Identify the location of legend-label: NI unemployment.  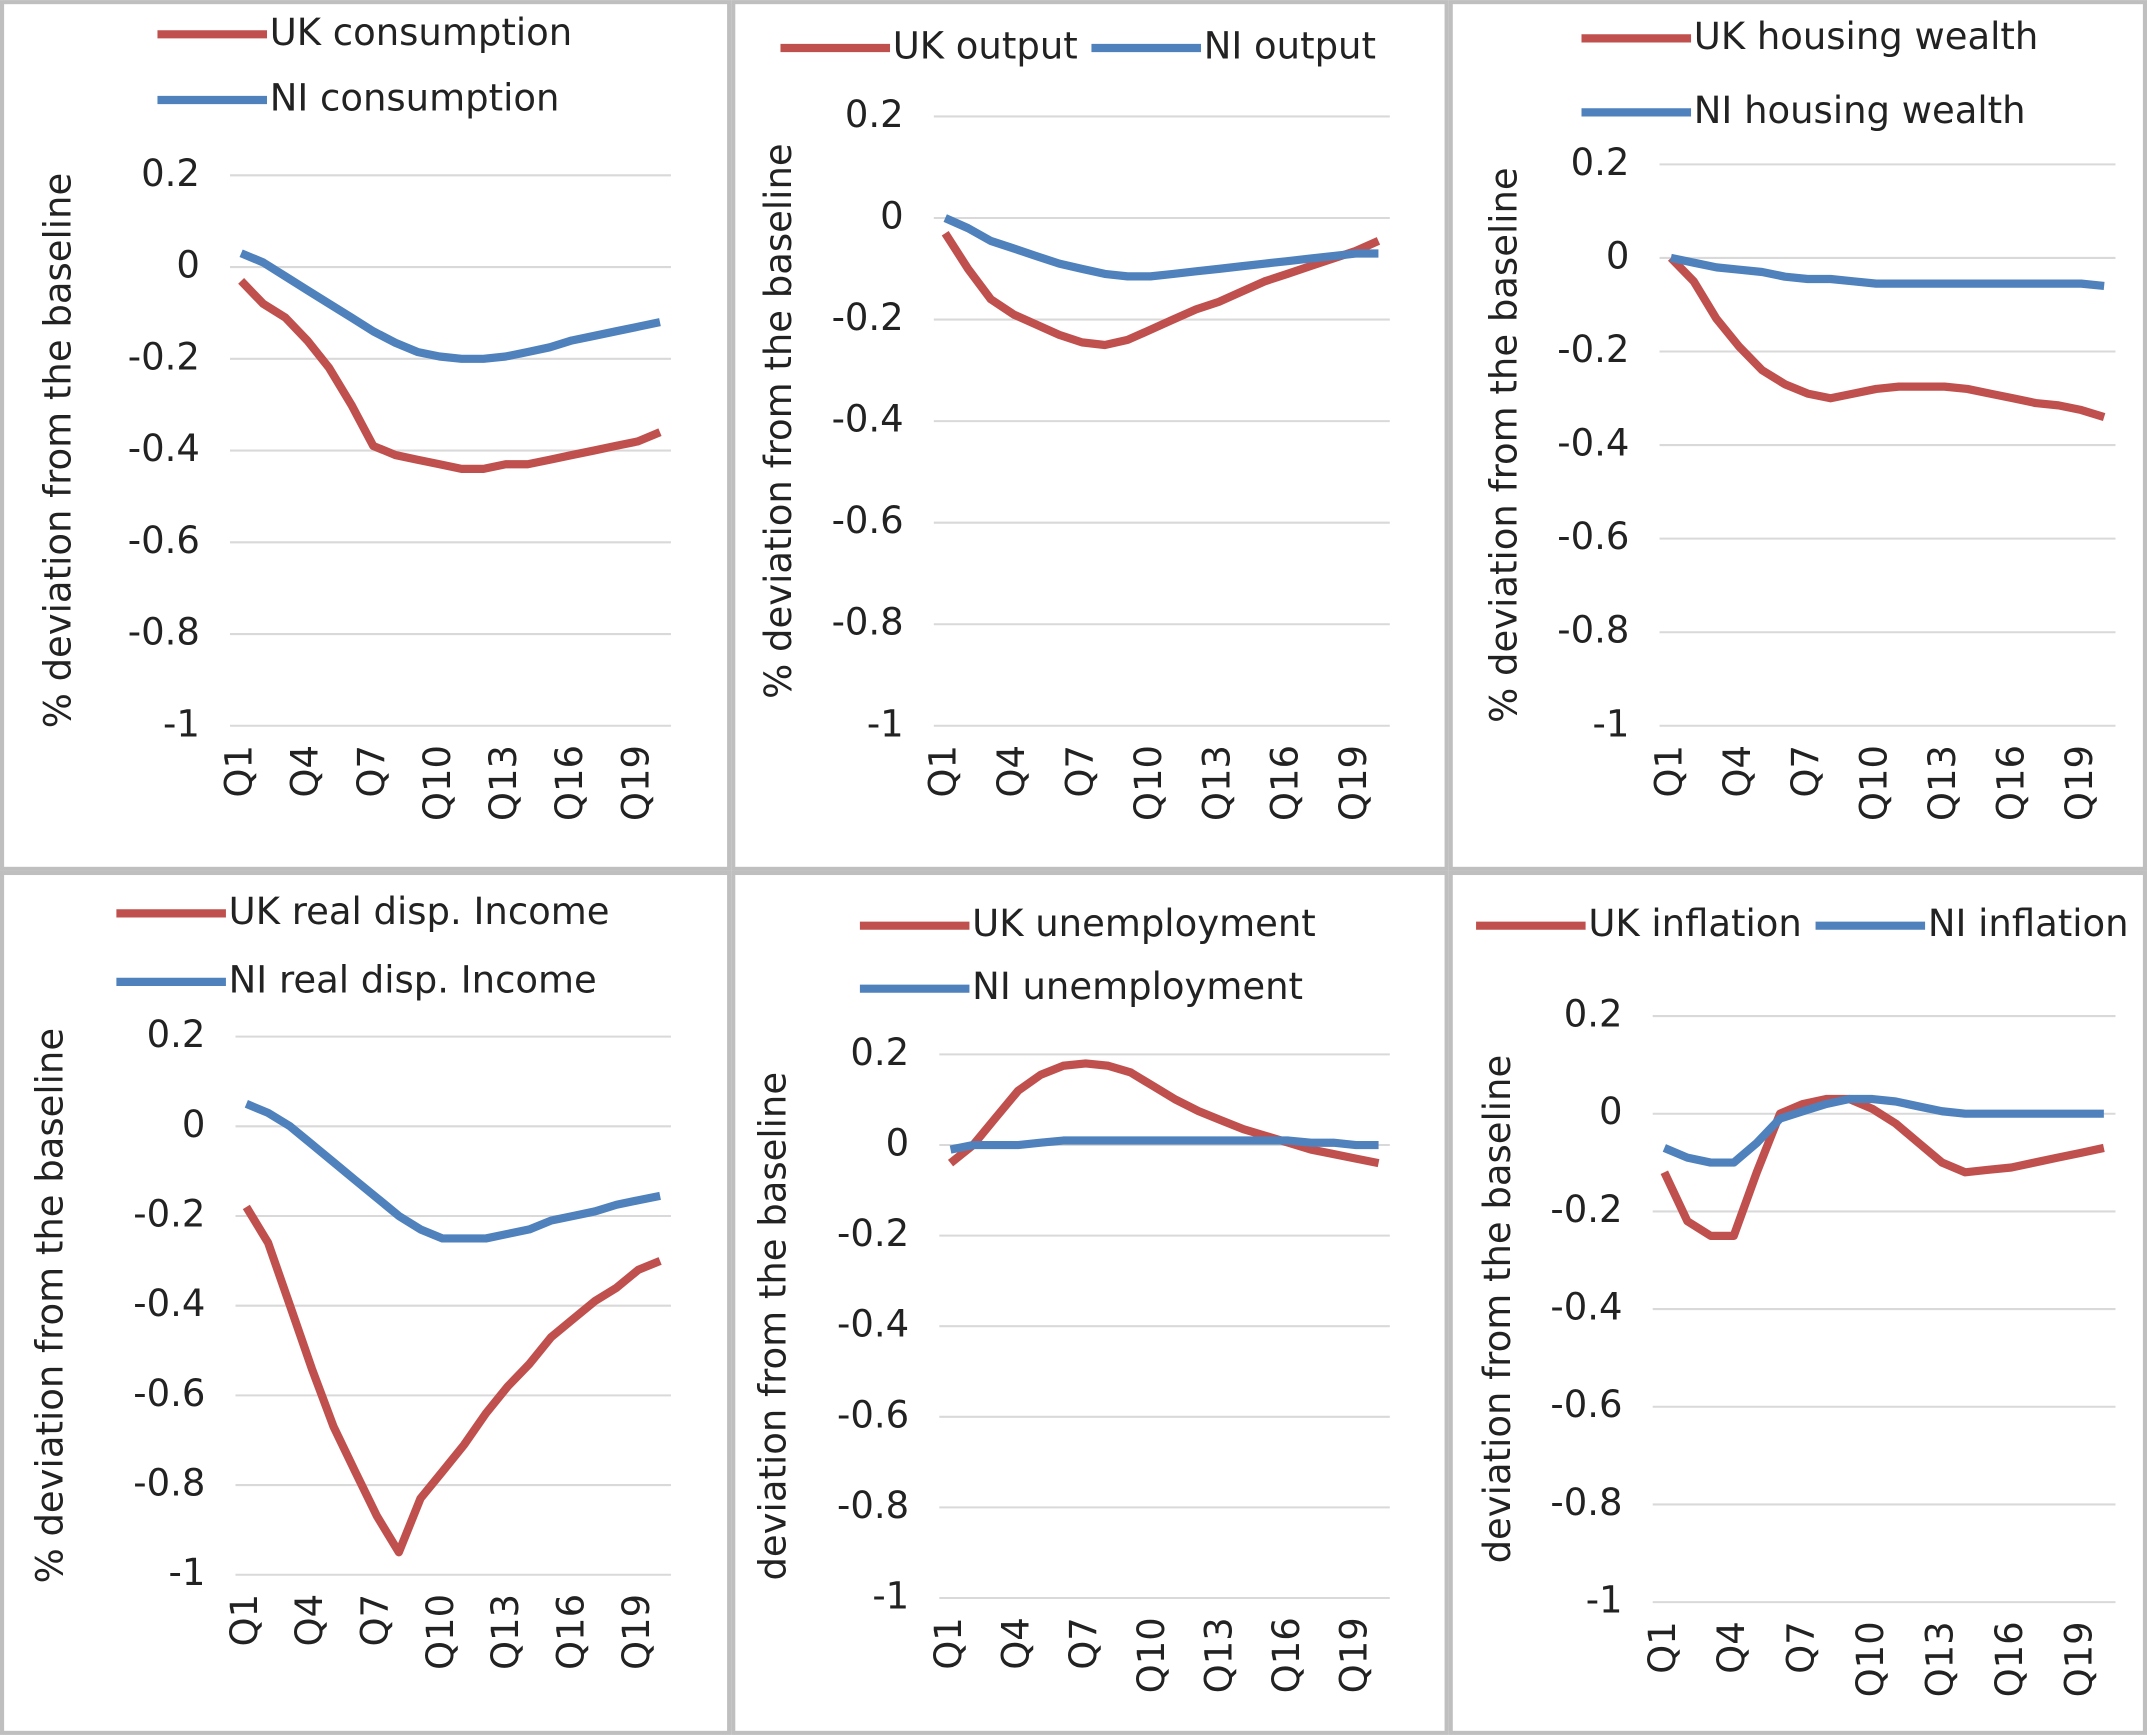
(1137, 986).